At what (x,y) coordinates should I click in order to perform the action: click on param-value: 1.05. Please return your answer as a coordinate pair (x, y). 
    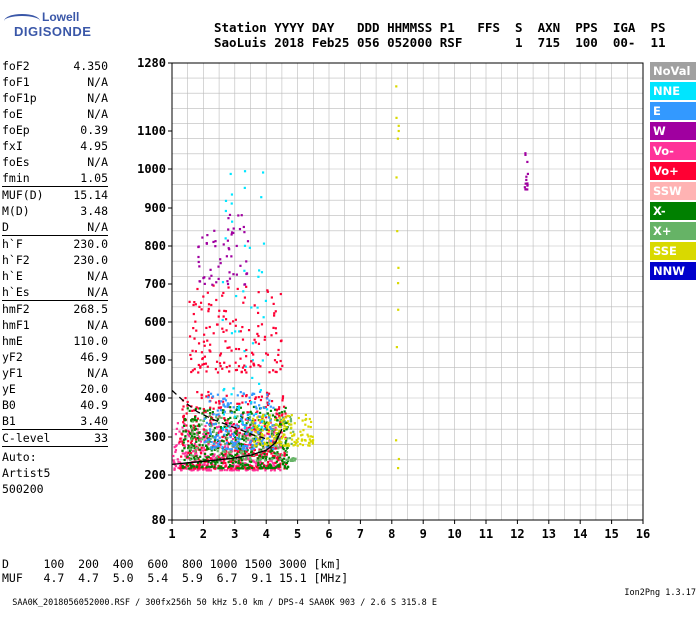
    Looking at the image, I should click on (94, 178).